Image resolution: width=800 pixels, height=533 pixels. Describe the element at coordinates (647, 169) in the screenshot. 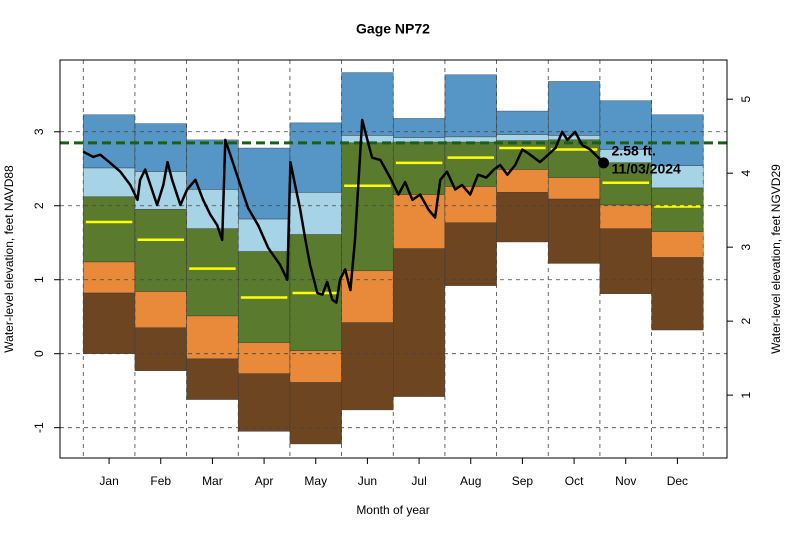

I see `current-date-label: 11/03/2024` at that location.